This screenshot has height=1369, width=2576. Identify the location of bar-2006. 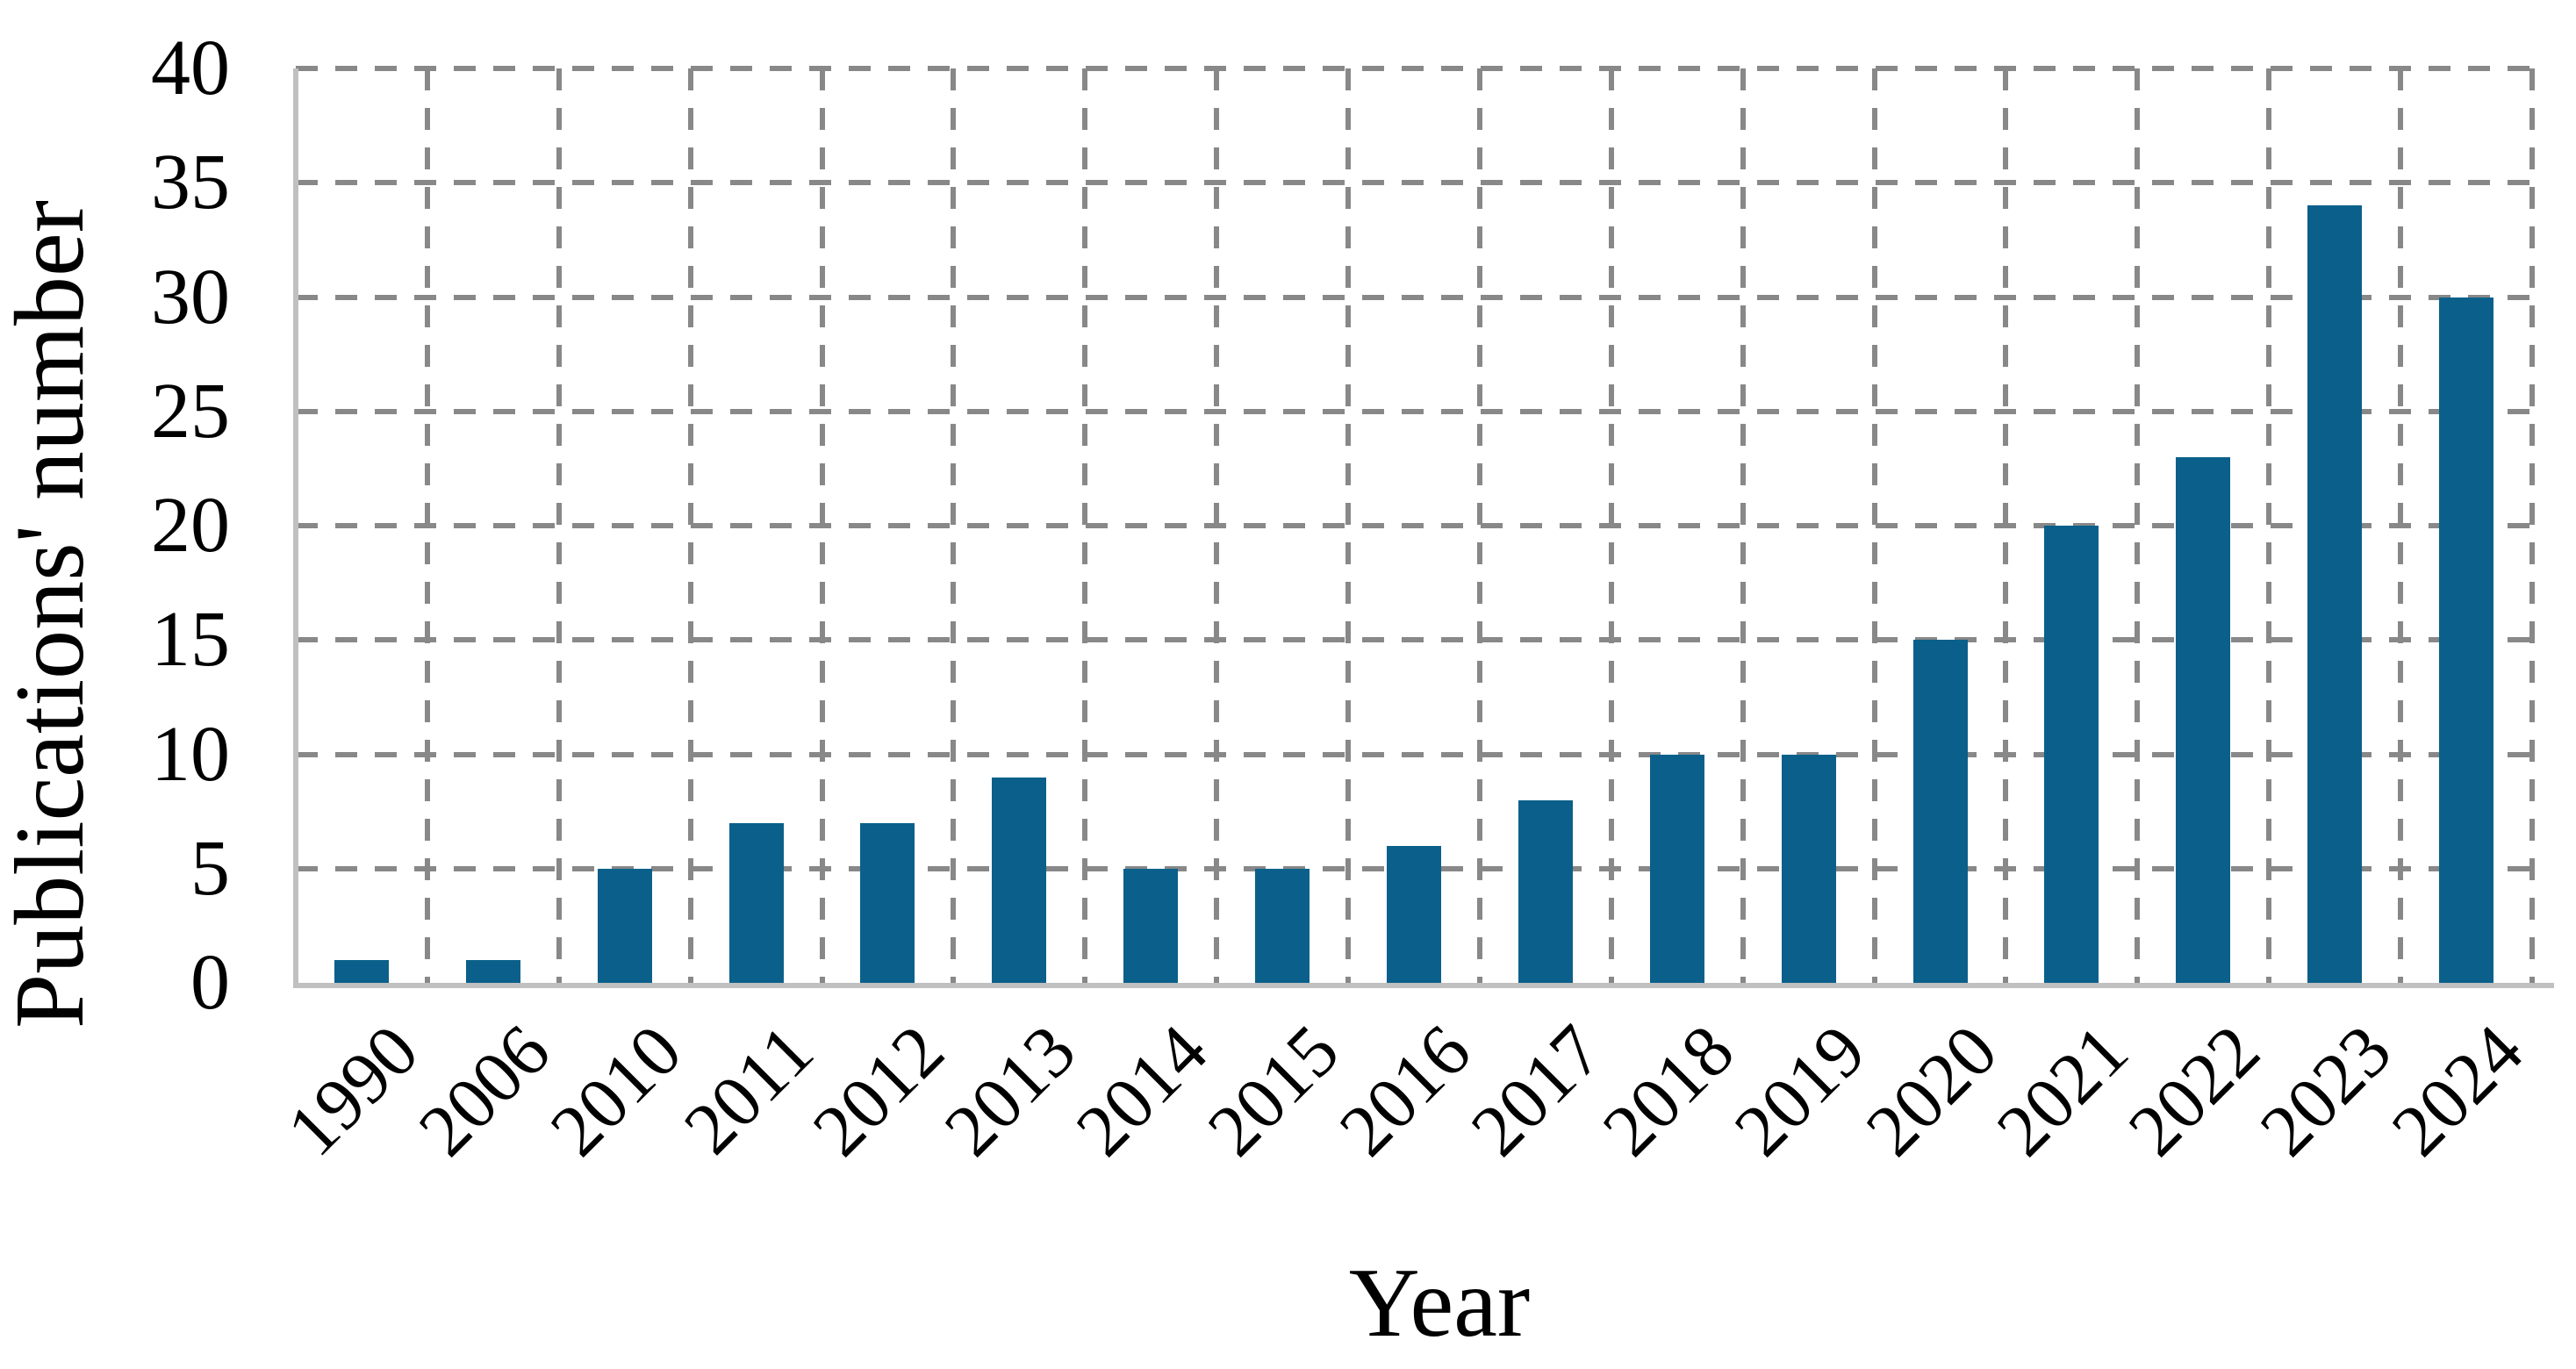
(492, 971).